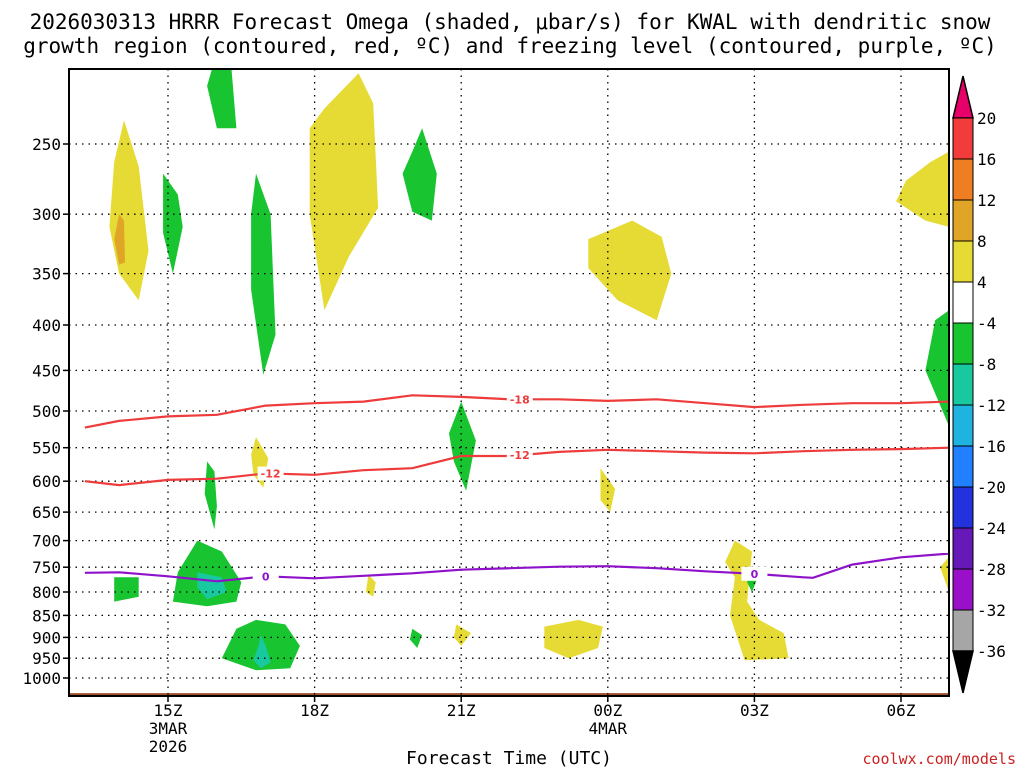 The height and width of the screenshot is (768, 1024). What do you see at coordinates (982, 282) in the screenshot?
I see `colorbar-label: 4` at bounding box center [982, 282].